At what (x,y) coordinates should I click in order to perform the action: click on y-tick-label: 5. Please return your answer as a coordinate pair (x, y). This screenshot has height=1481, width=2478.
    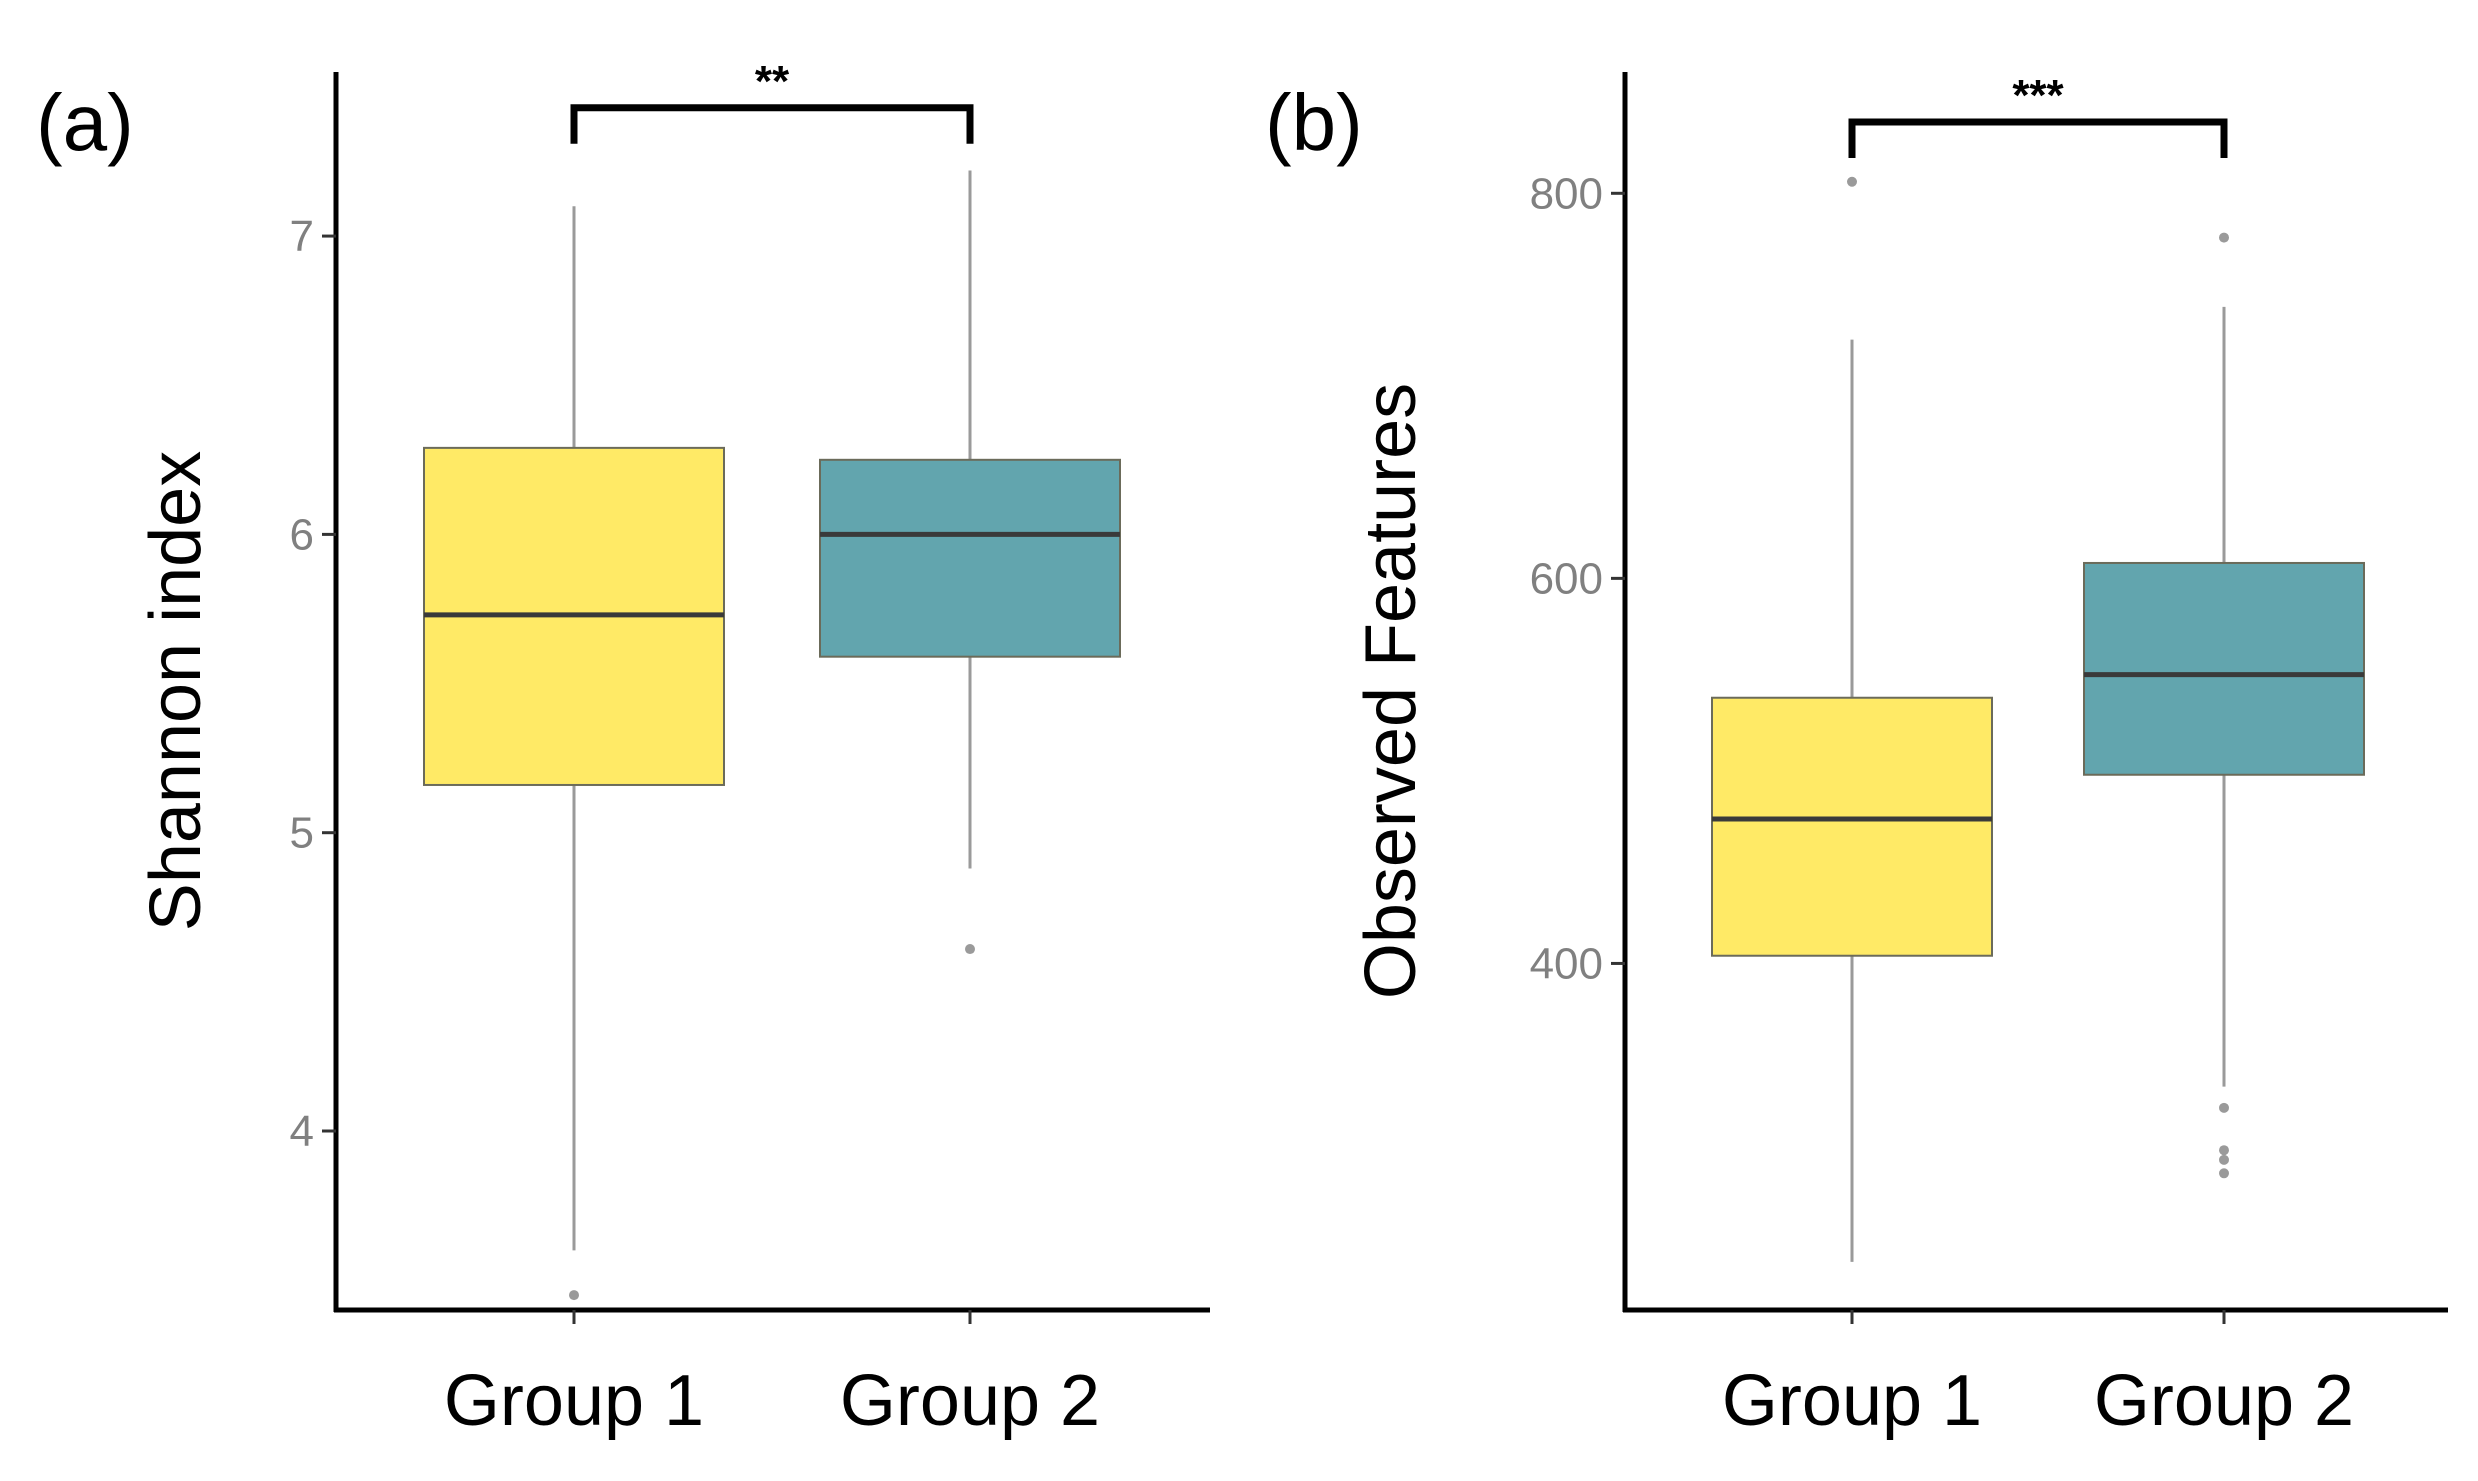
    Looking at the image, I should click on (302, 833).